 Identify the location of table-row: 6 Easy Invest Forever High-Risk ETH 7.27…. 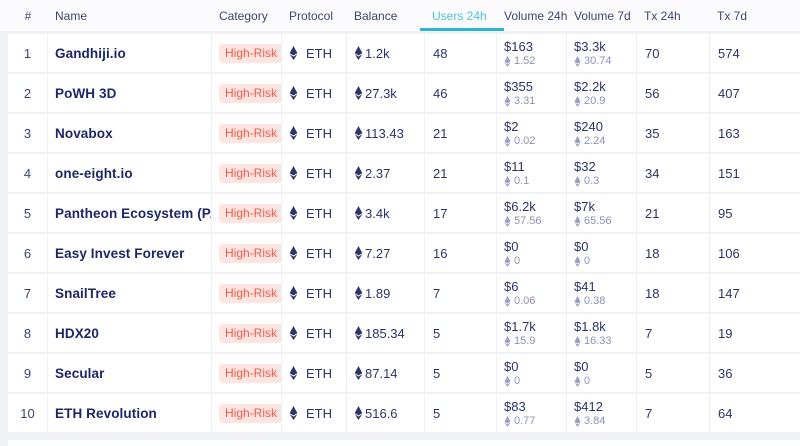
(404, 253).